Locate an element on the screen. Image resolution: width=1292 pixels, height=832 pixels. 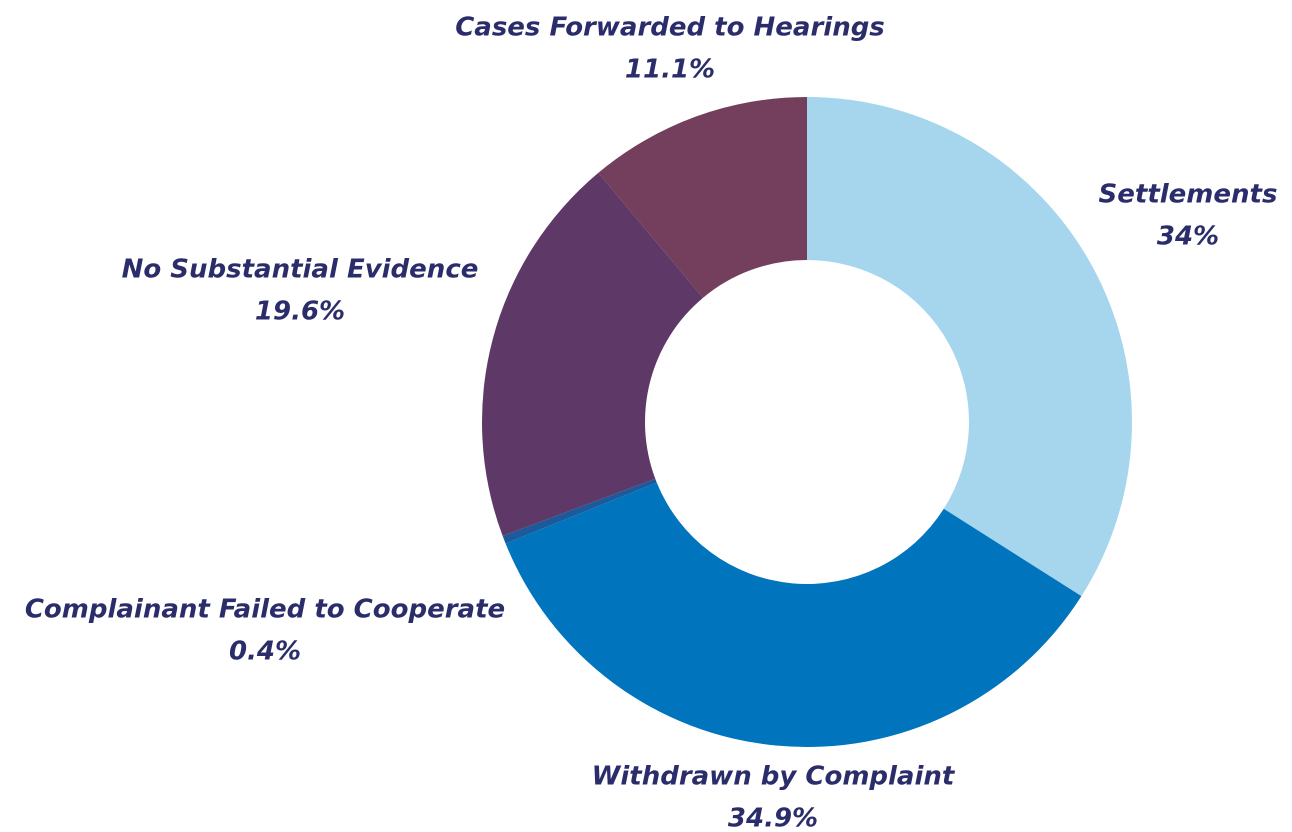
slice-label: Complainant Failed to Cooperate is located at coordinates (265, 610).